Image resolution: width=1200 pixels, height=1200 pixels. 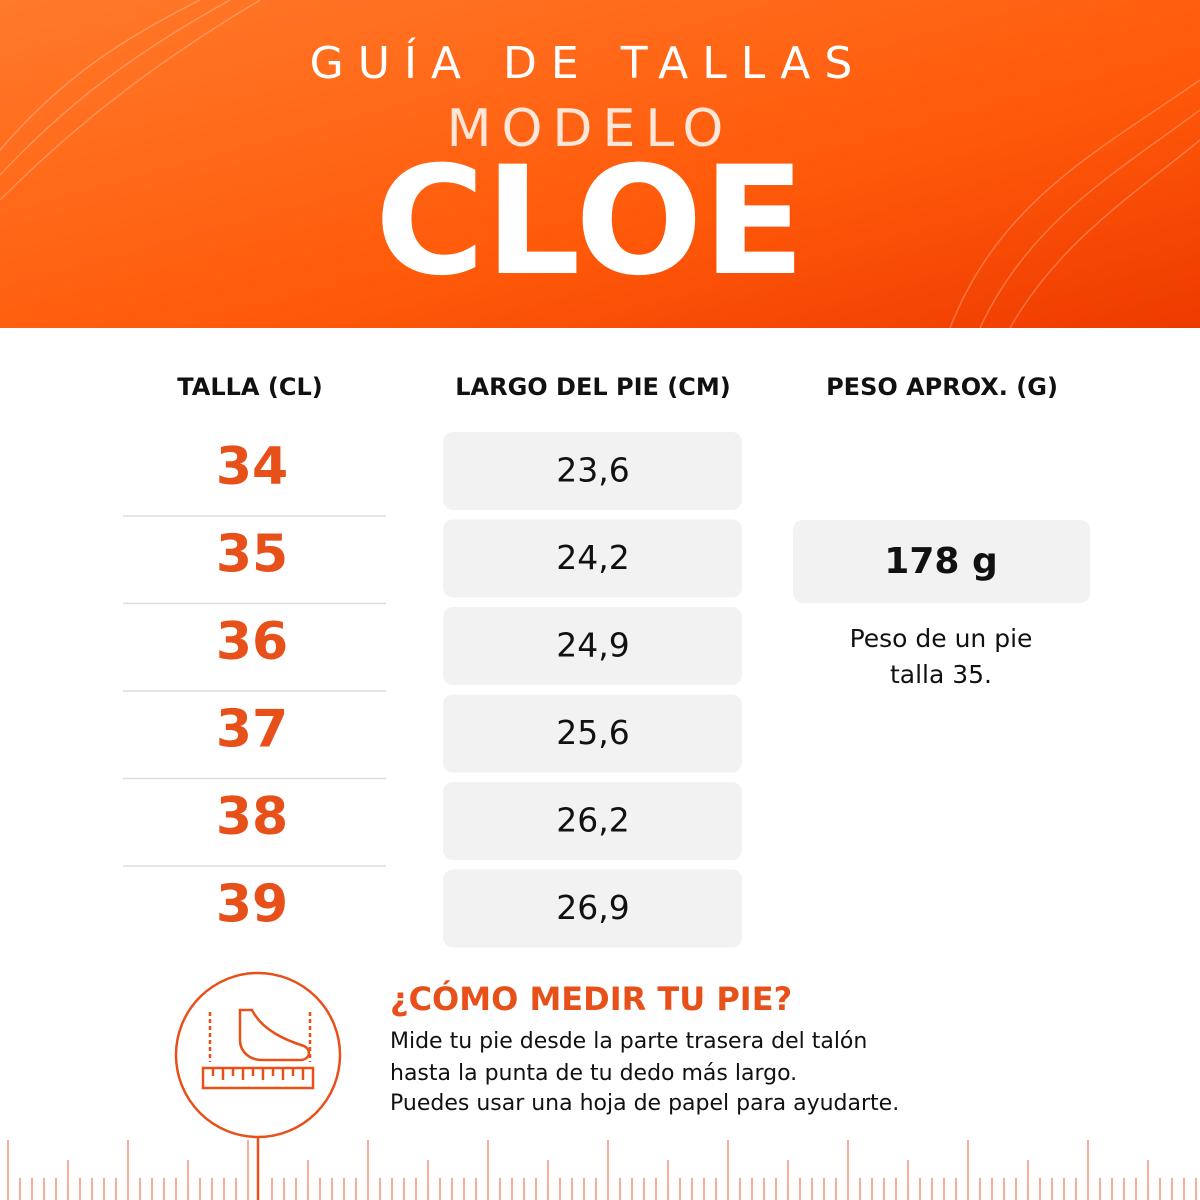 What do you see at coordinates (592, 387) in the screenshot?
I see `column-header: LARGO DEL PIE (CM)` at bounding box center [592, 387].